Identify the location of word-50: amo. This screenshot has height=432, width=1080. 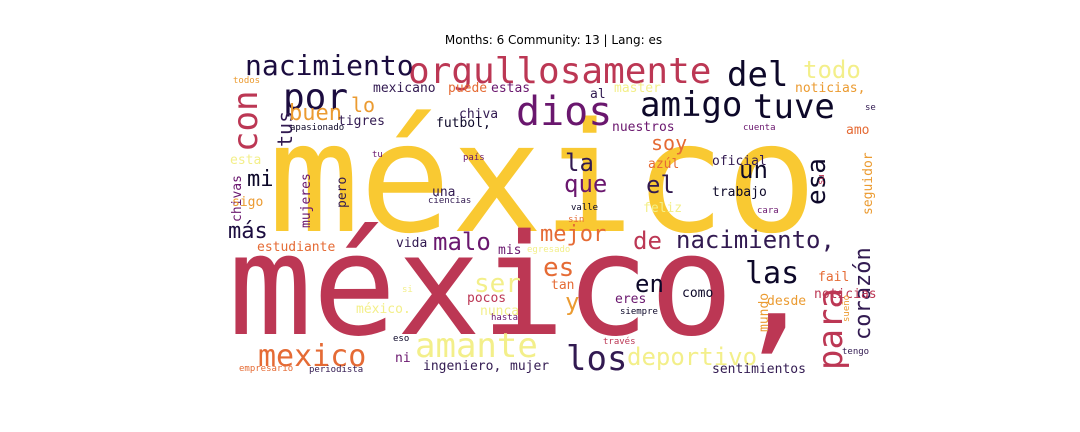
(857, 130).